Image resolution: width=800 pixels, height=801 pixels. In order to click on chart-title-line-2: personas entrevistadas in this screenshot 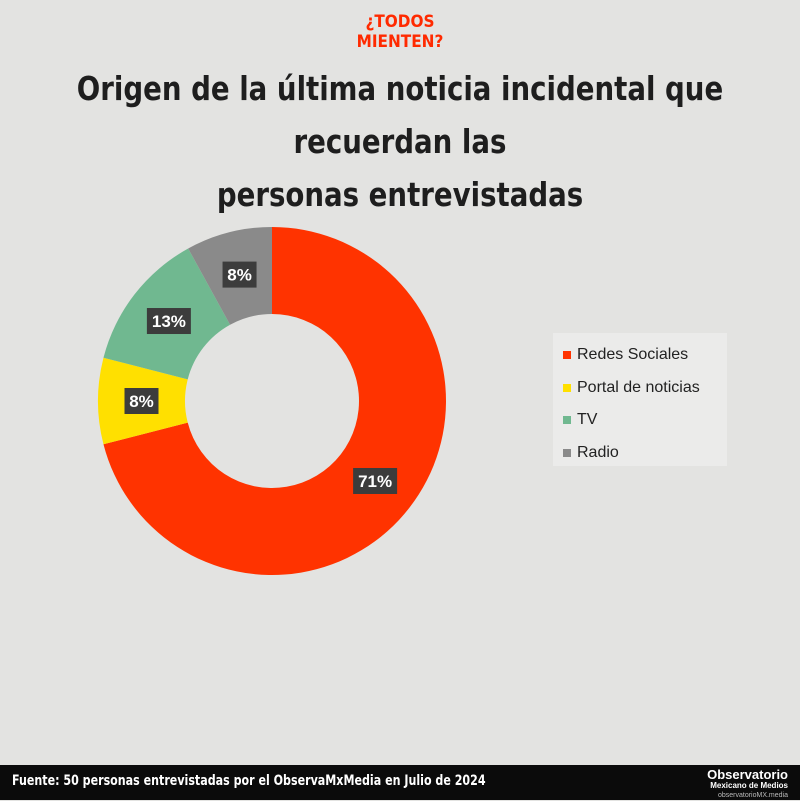, I will do `click(400, 194)`.